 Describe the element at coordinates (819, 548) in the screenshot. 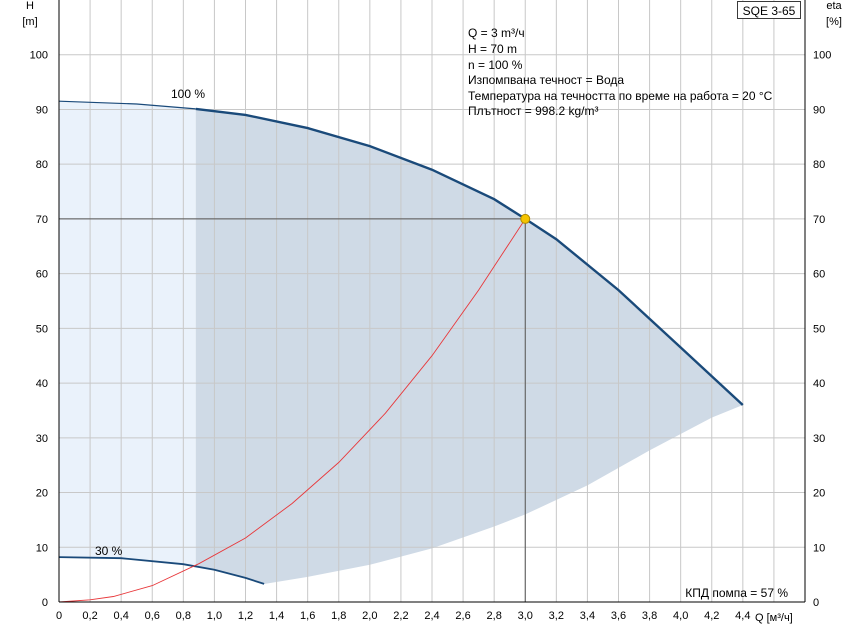

I see `y-right-tick-label-1: 10` at that location.